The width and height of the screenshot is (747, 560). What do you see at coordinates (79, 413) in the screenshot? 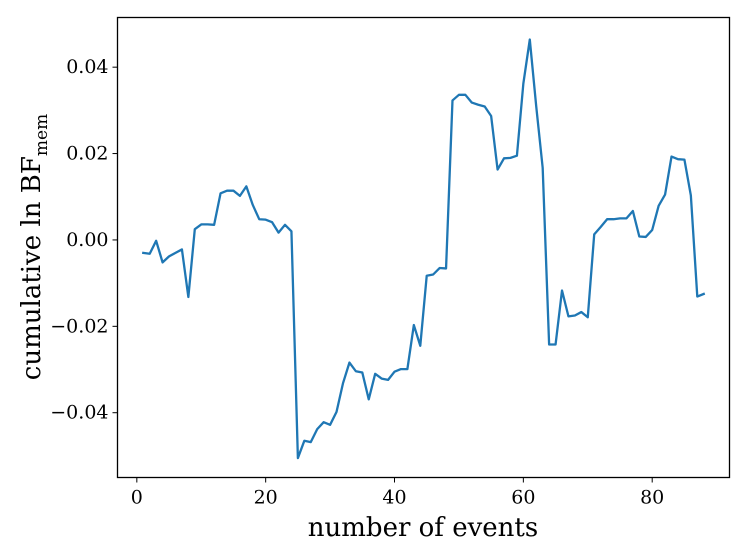
I see `y-tick-label: −0.04` at bounding box center [79, 413].